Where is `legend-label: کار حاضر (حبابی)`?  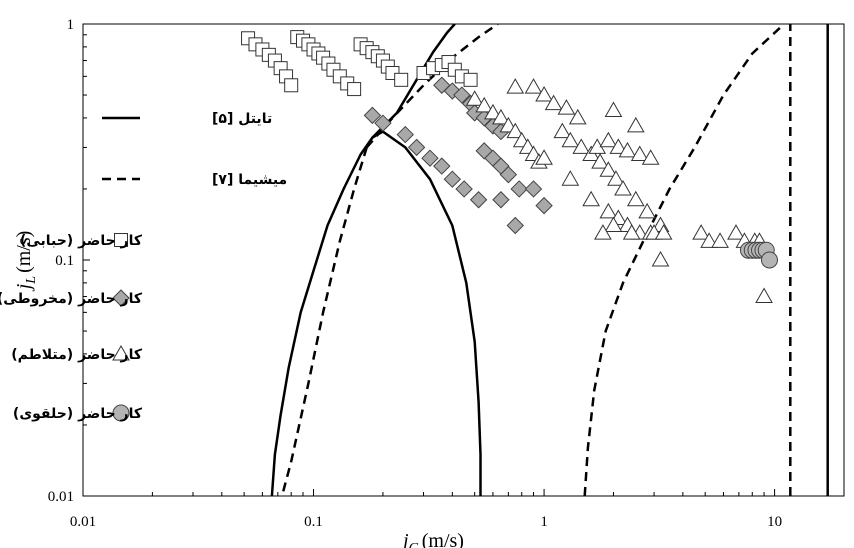
legend-label: کار حاضر (حبابی) is located at coordinates (81, 241).